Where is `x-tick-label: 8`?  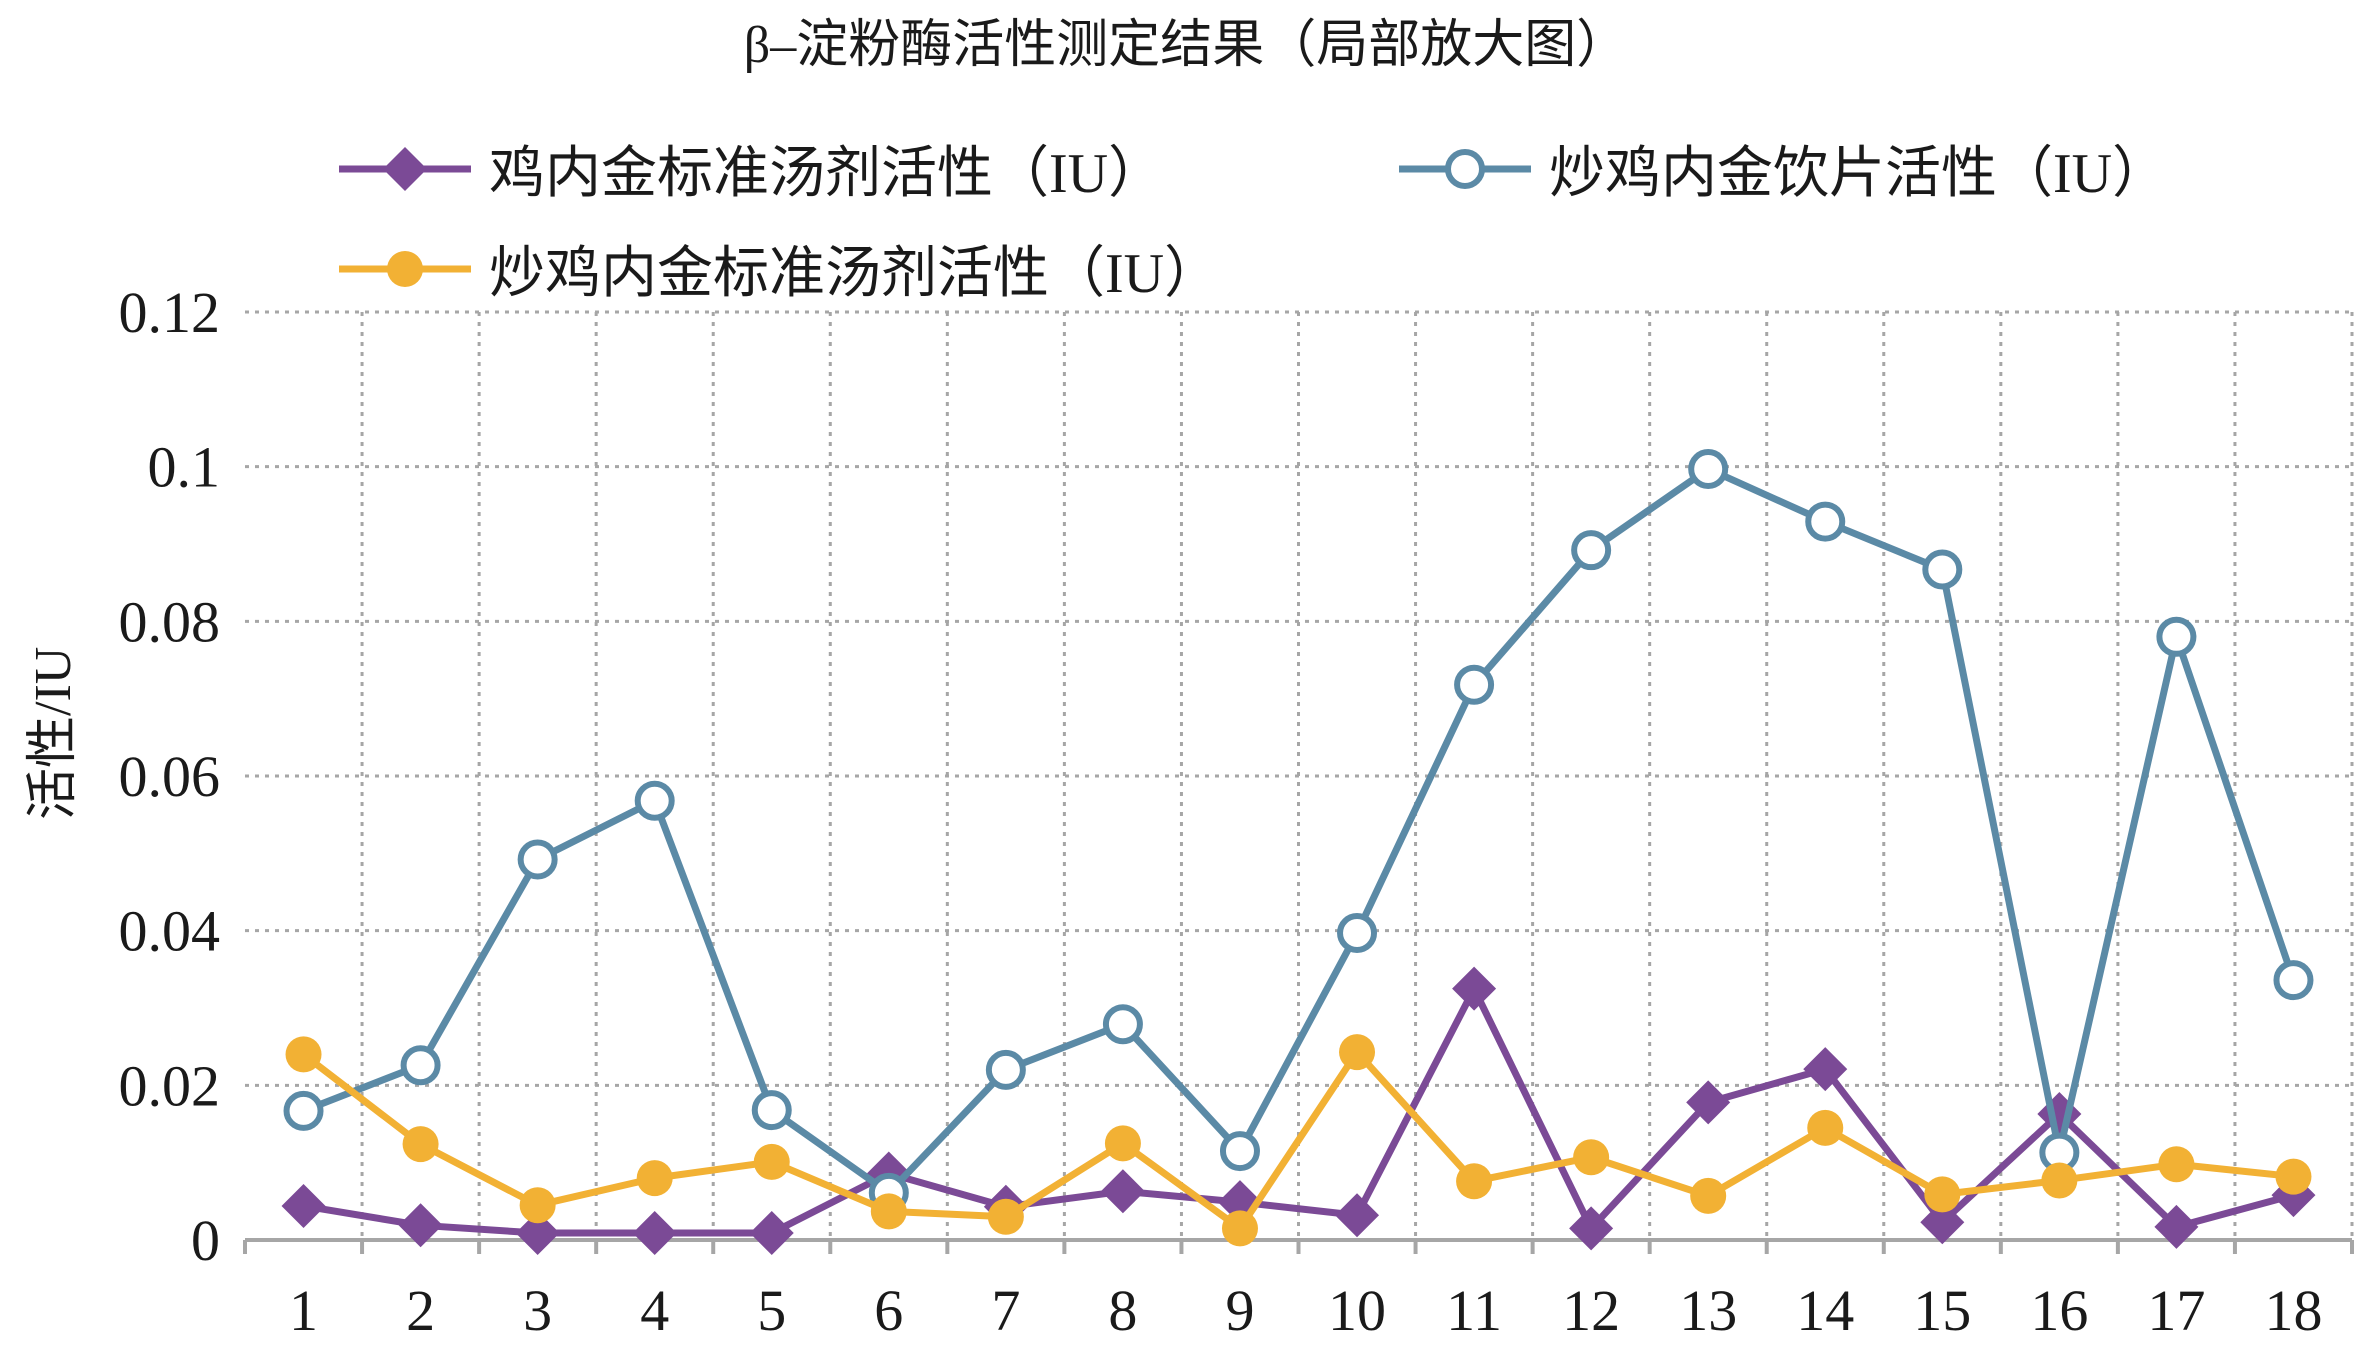 x-tick-label: 8 is located at coordinates (1122, 1310).